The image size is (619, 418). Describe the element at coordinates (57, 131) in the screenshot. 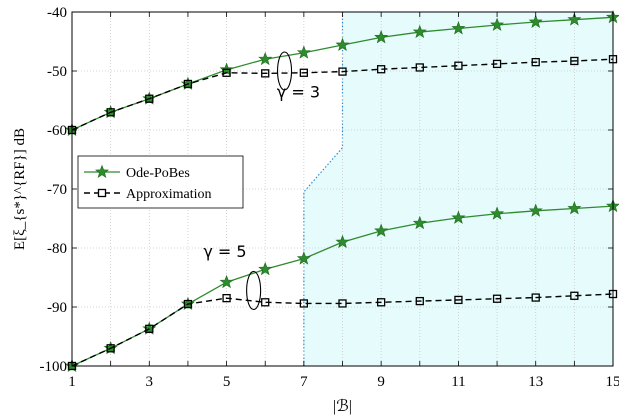

I see `y-tick-label: -60` at that location.